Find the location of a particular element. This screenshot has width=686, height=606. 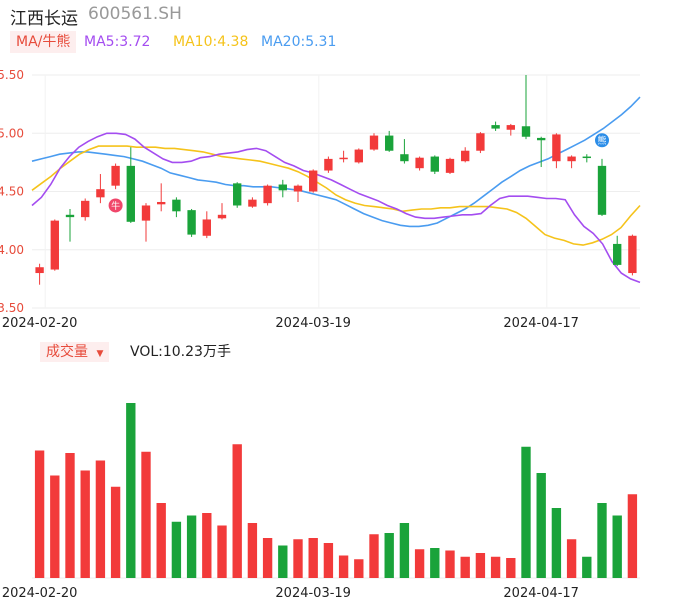

ma20-label: MA20:5.31 is located at coordinates (299, 42).